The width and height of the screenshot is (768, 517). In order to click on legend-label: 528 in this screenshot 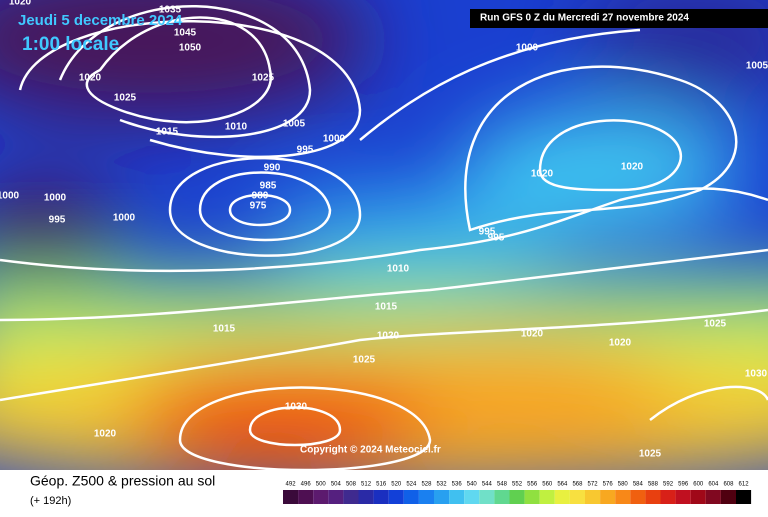, I will do `click(426, 485)`.